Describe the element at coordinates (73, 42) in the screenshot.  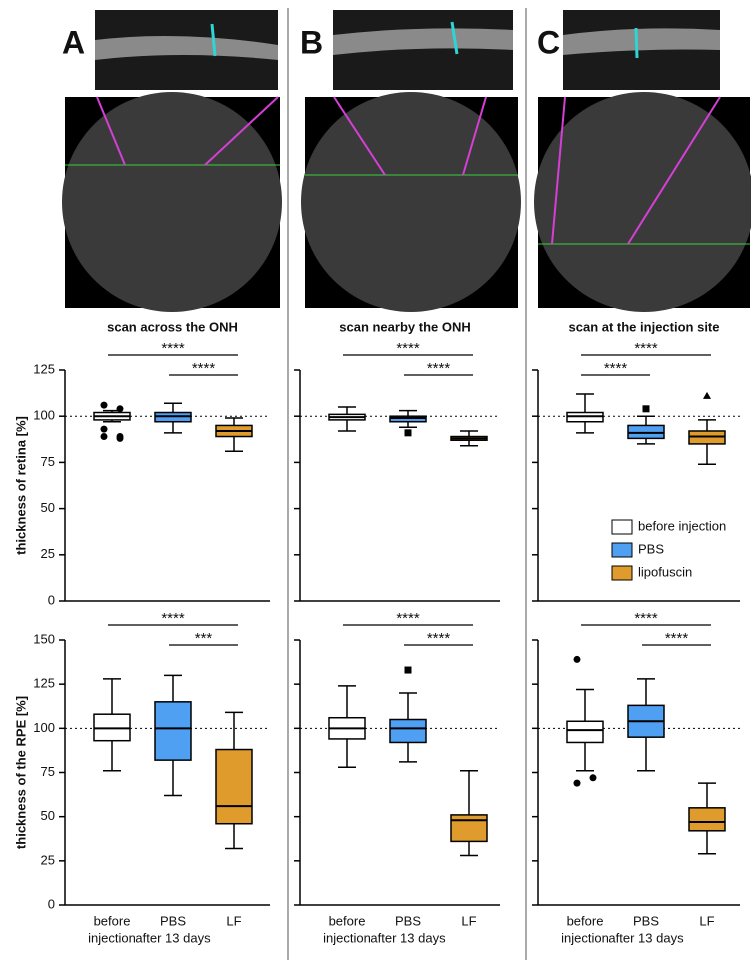
I see `panel-letter: A` at that location.